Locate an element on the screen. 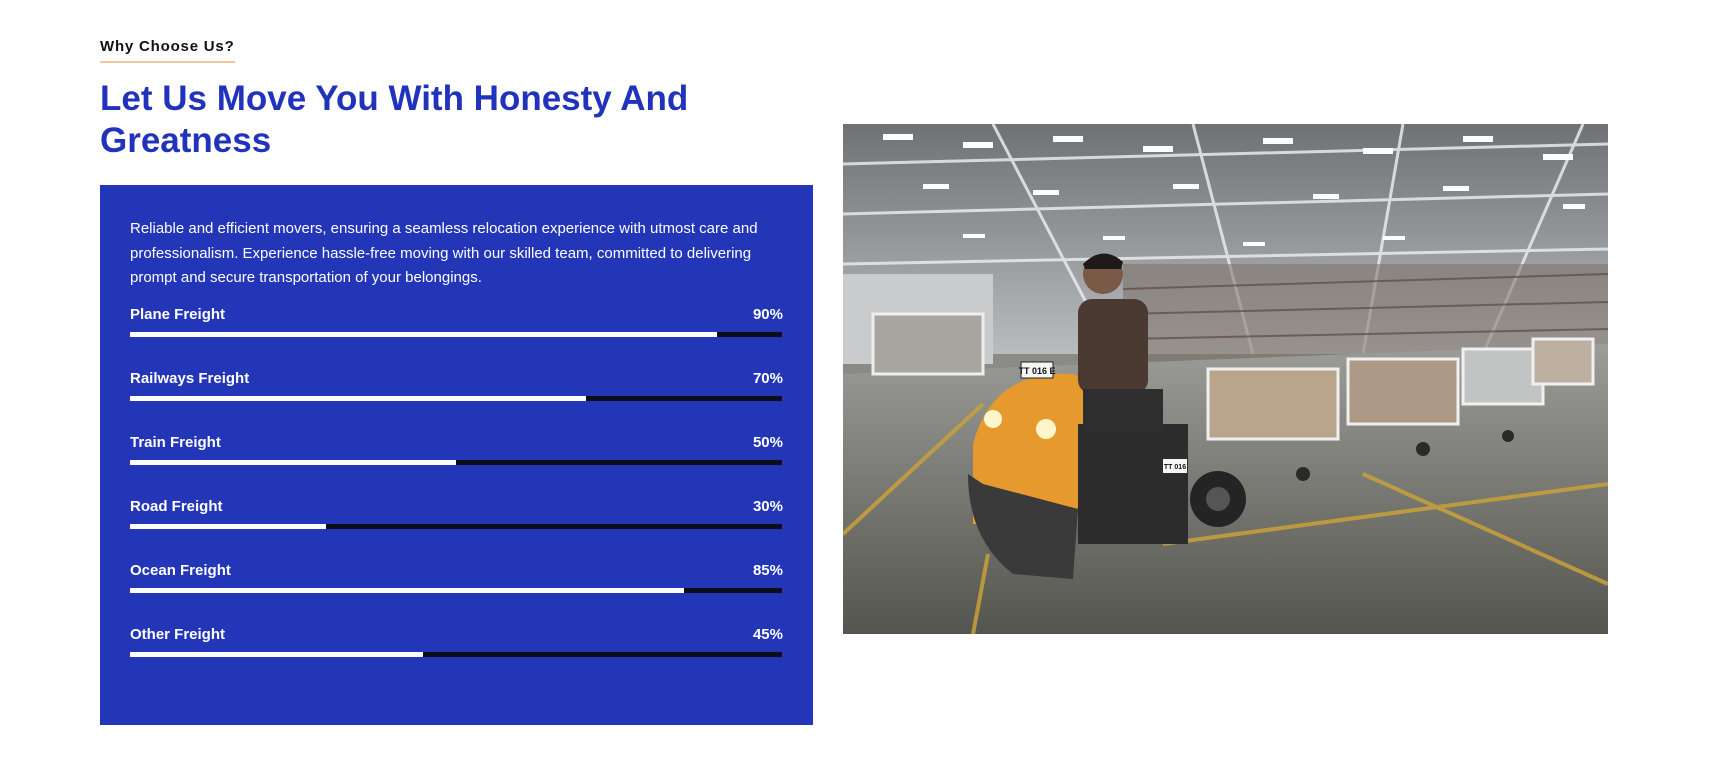  skill-item: Other Freight 45% is located at coordinates (456, 657).